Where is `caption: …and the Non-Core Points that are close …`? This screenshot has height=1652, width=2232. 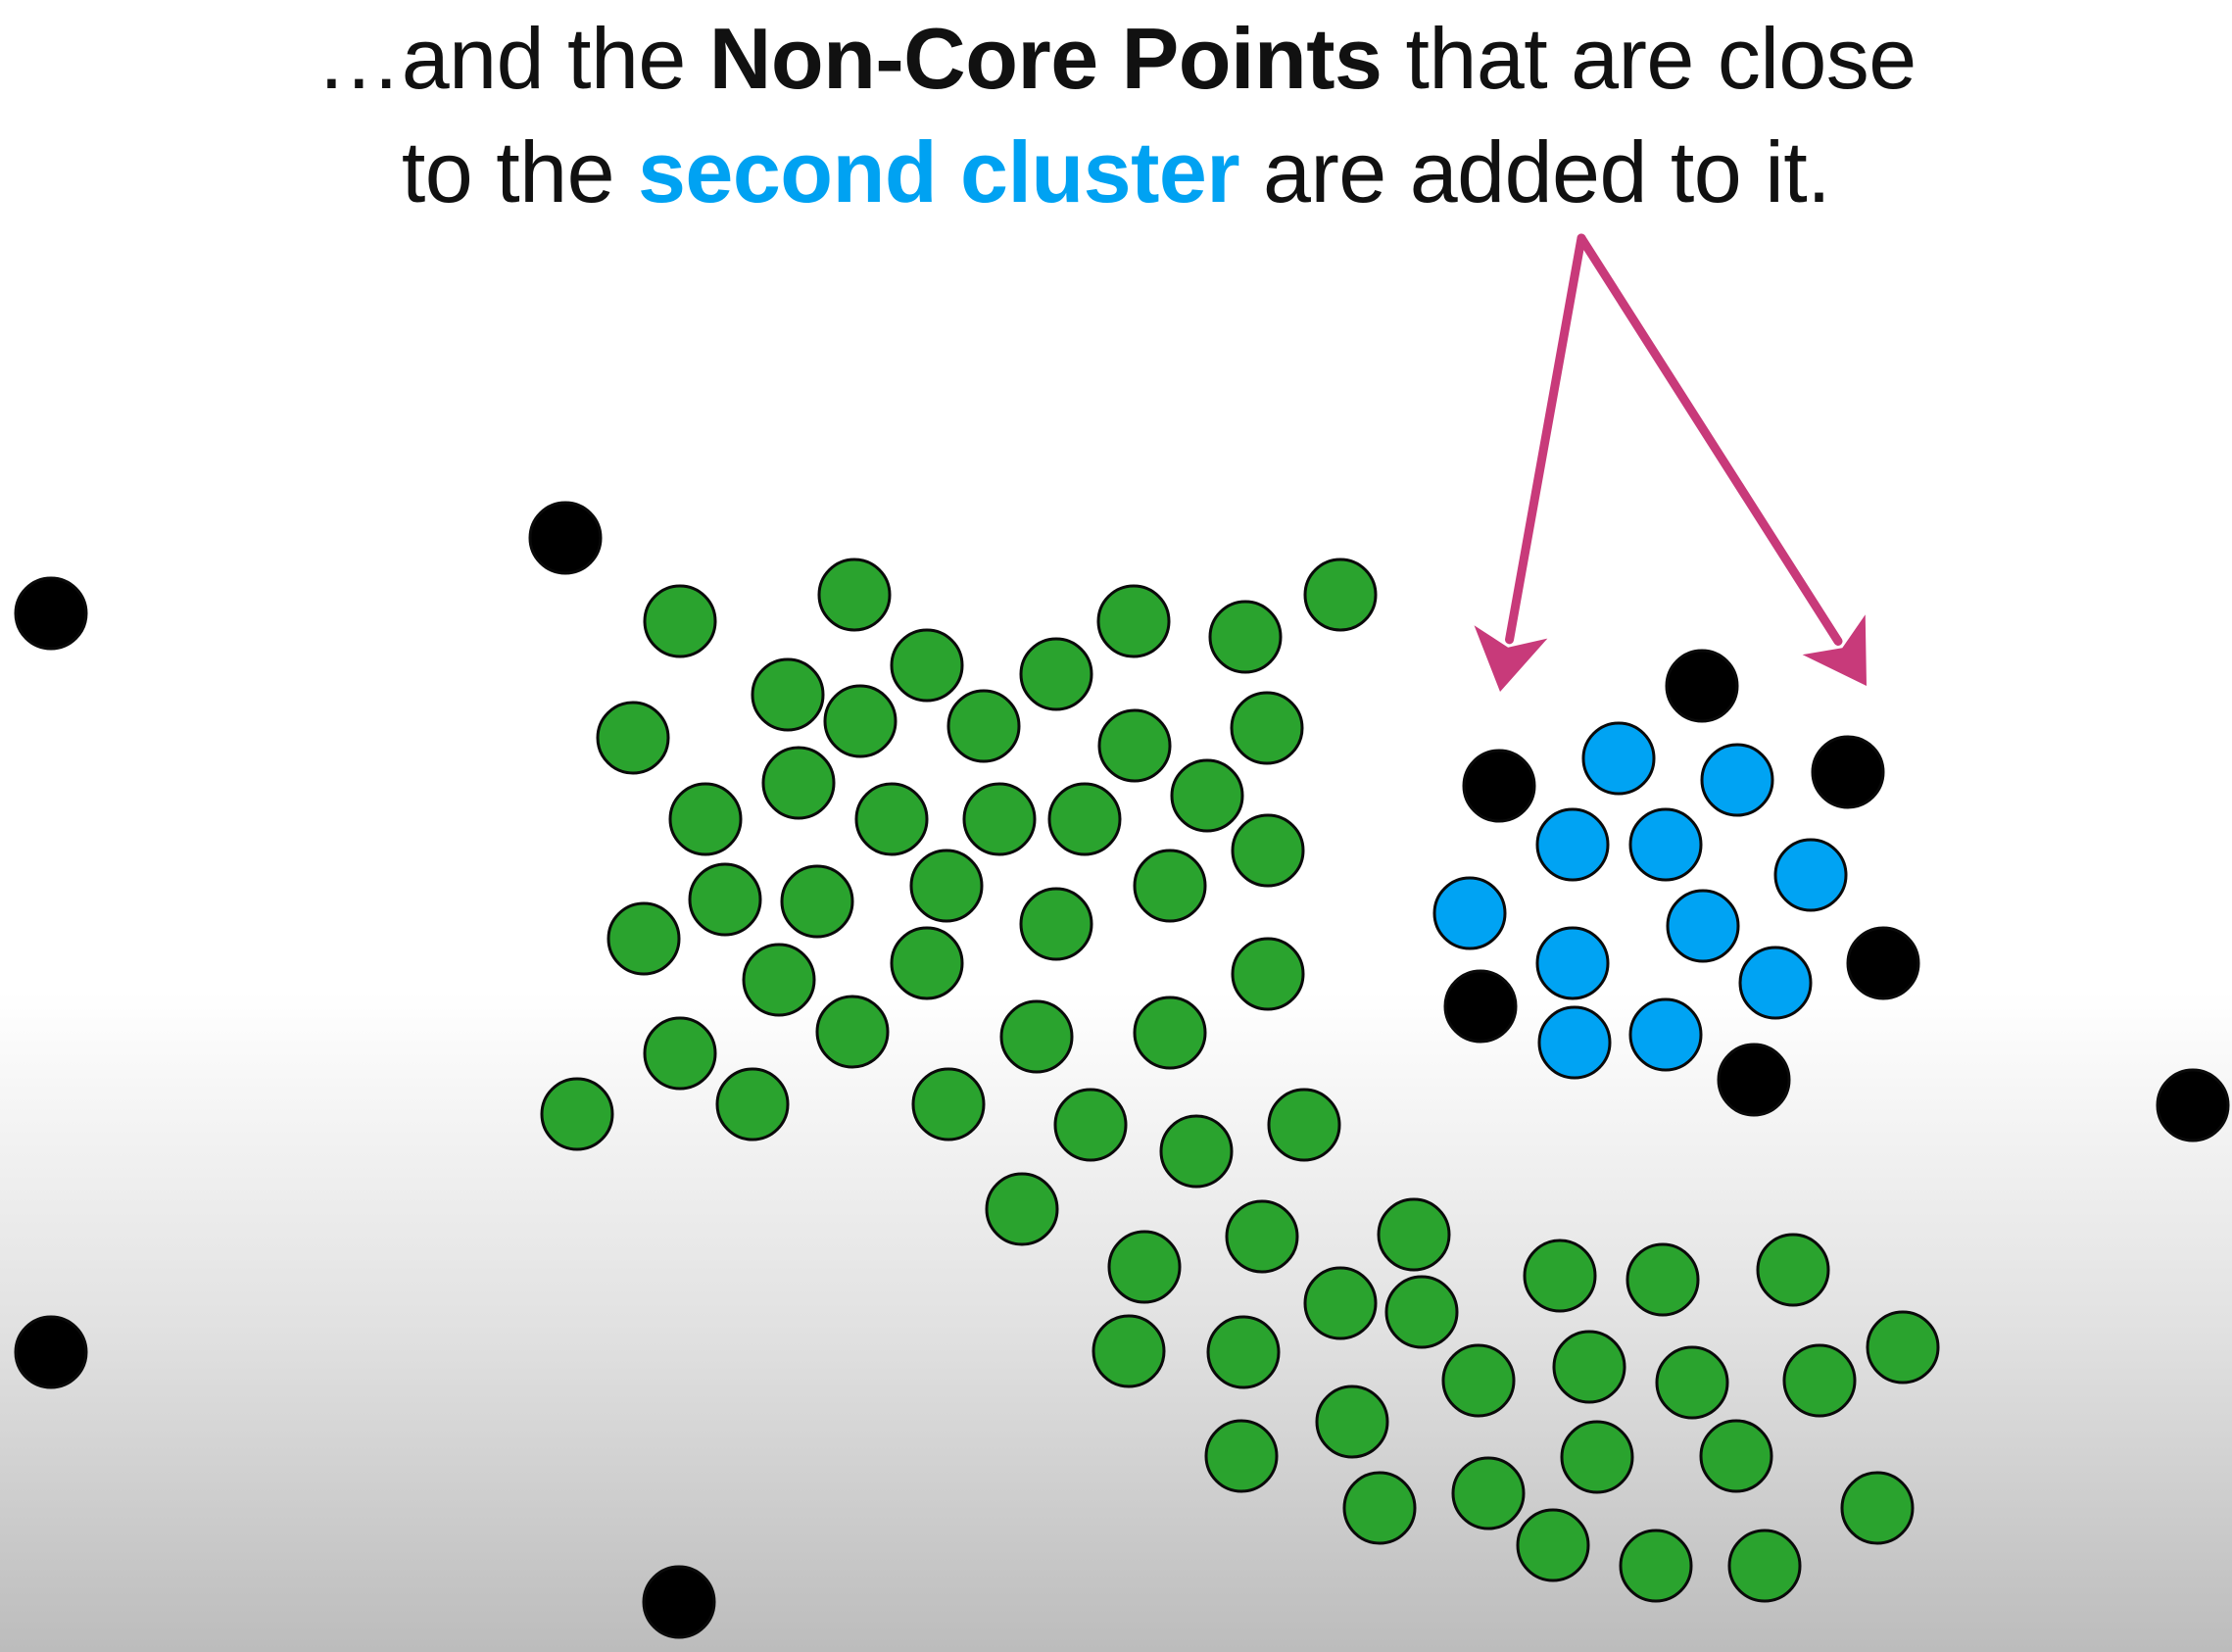 caption: …and the Non-Core Points that are close … is located at coordinates (1116, 114).